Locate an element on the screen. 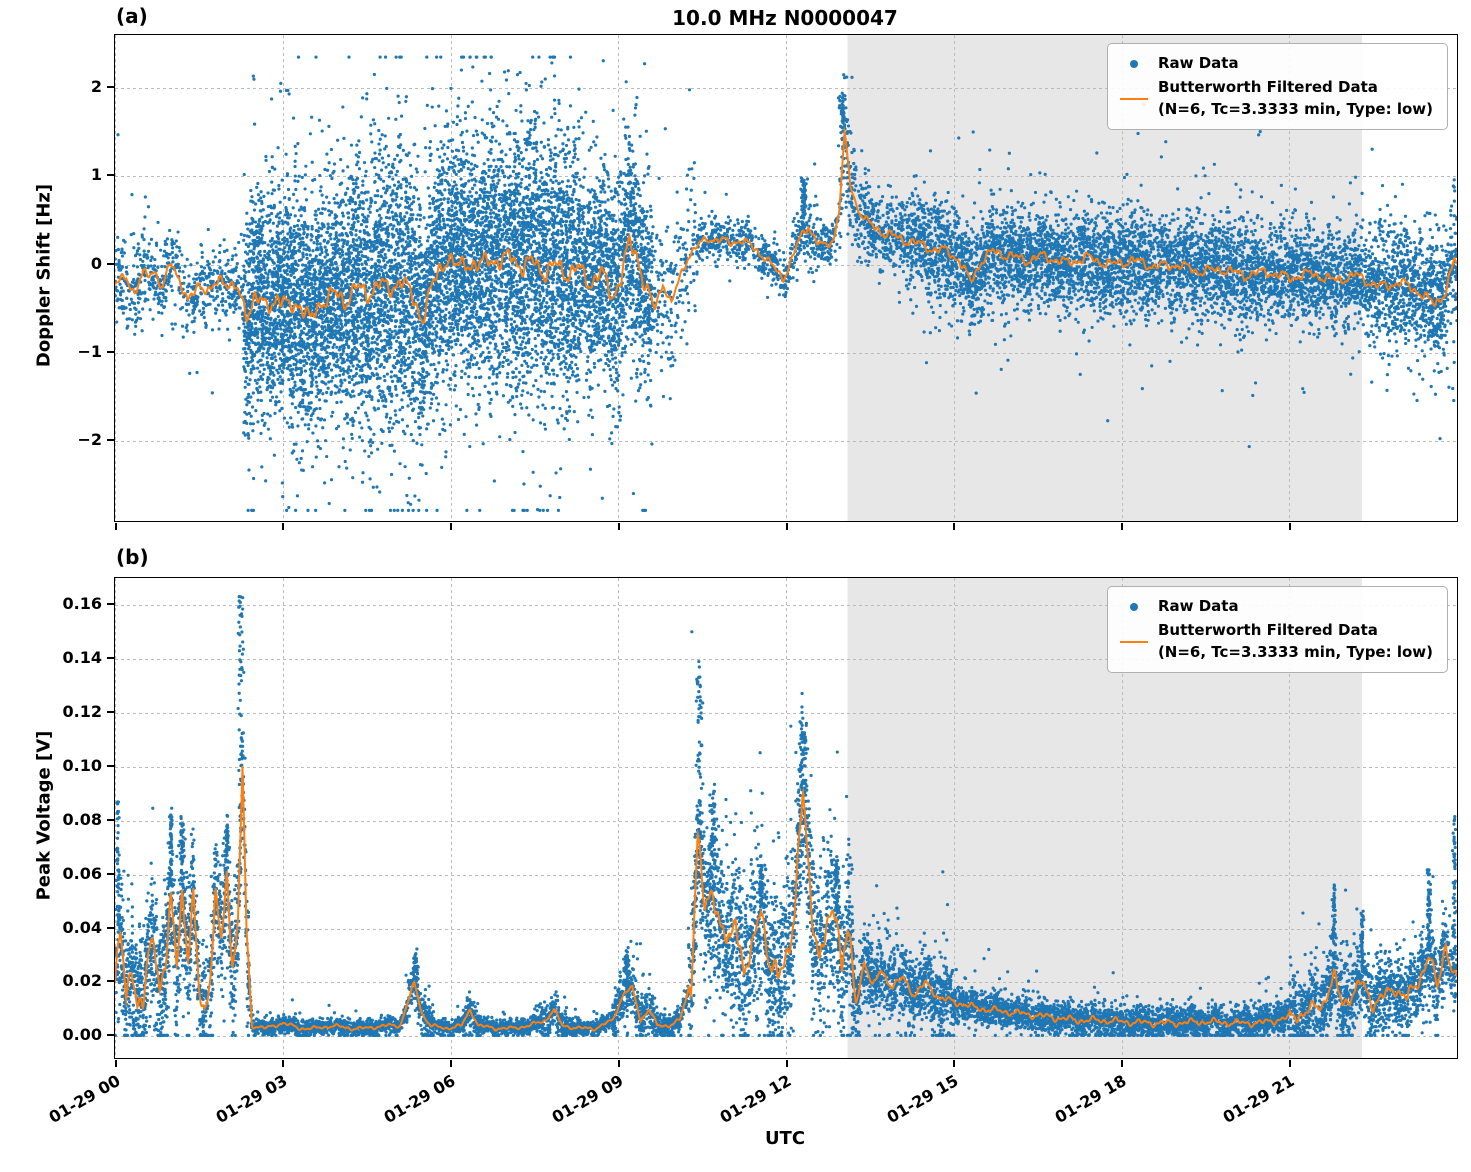  y-tick-label: 0.14 is located at coordinates (82, 657).